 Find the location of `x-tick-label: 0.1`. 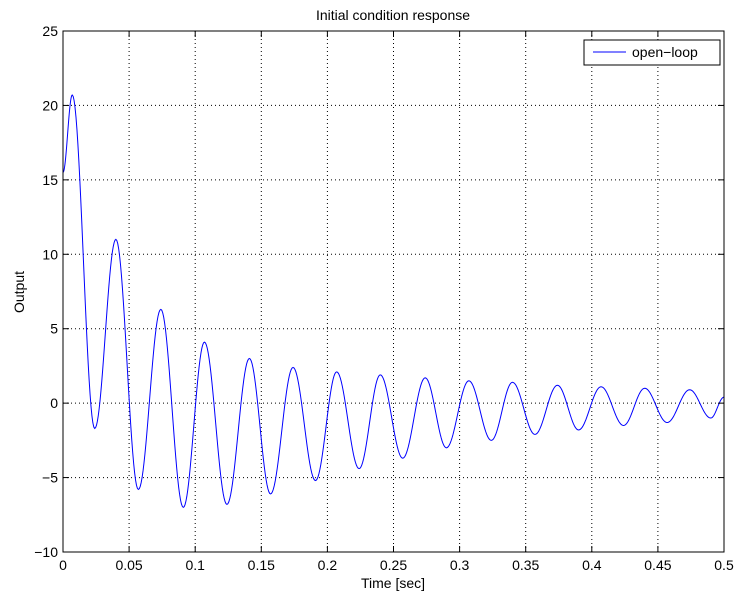

x-tick-label: 0.1 is located at coordinates (195, 565).